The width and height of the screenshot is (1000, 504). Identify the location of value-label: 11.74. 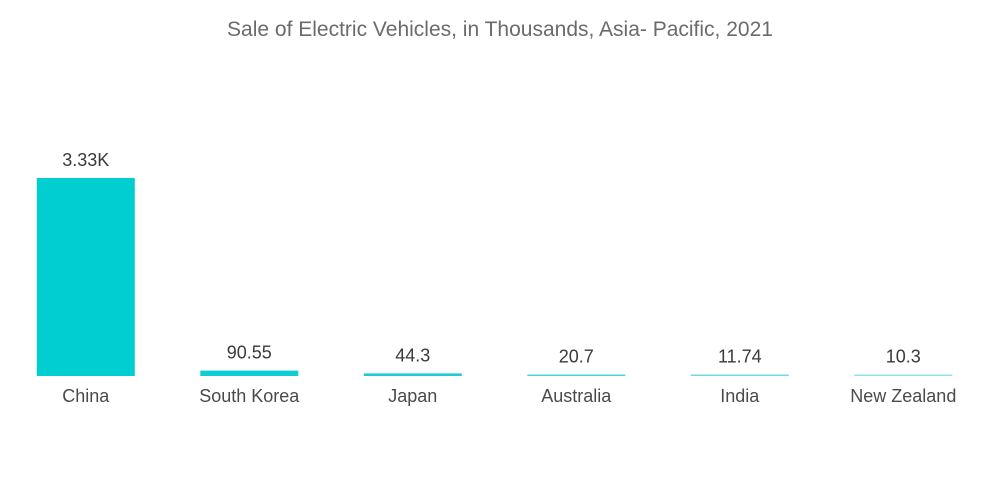
(740, 357).